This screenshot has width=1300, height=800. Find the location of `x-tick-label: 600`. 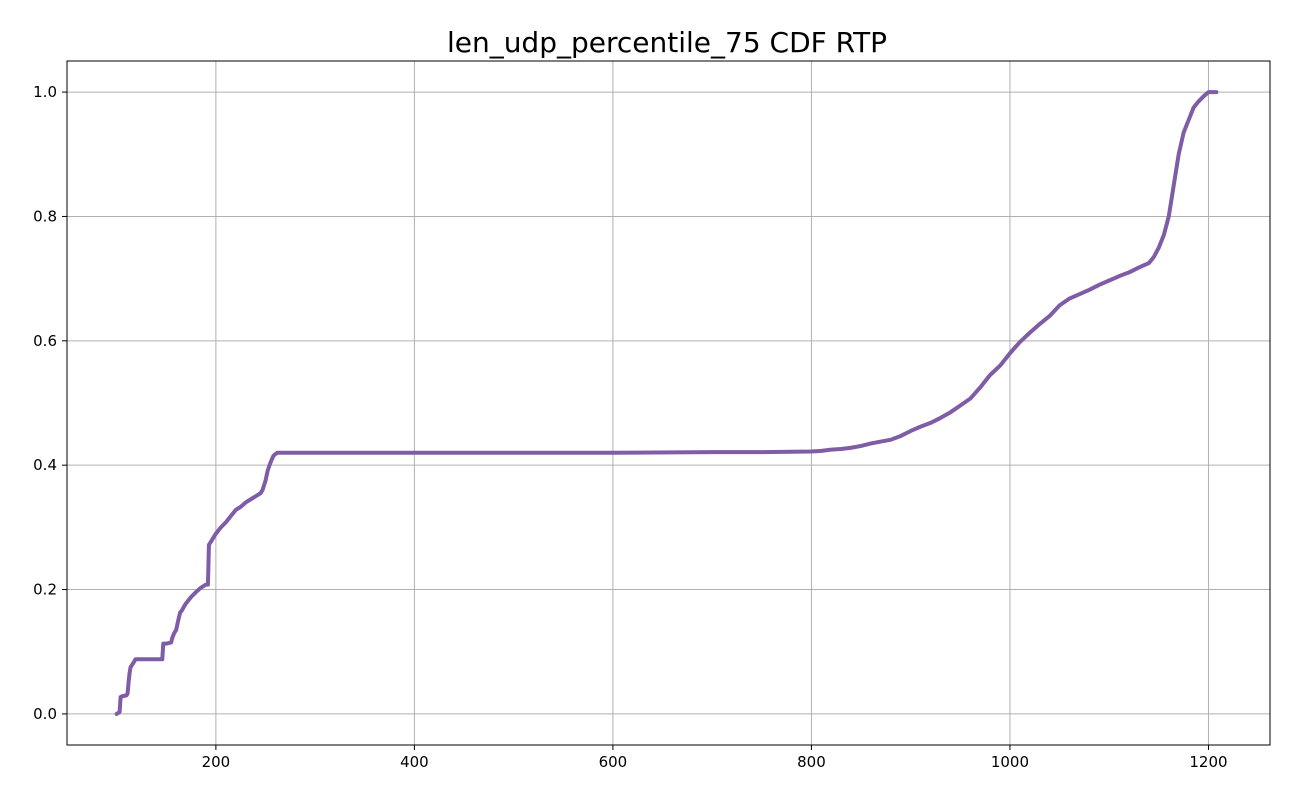

x-tick-label: 600 is located at coordinates (613, 762).